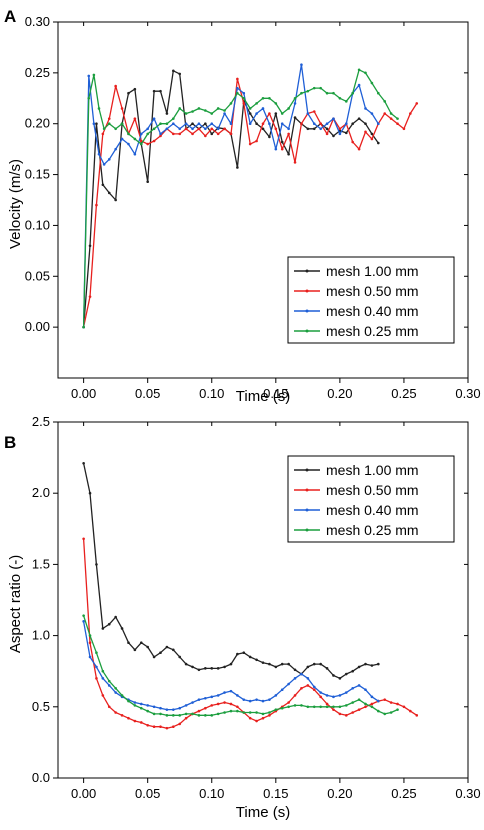  Describe the element at coordinates (41, 635) in the screenshot. I see `y-tick-label: 1.0` at that location.